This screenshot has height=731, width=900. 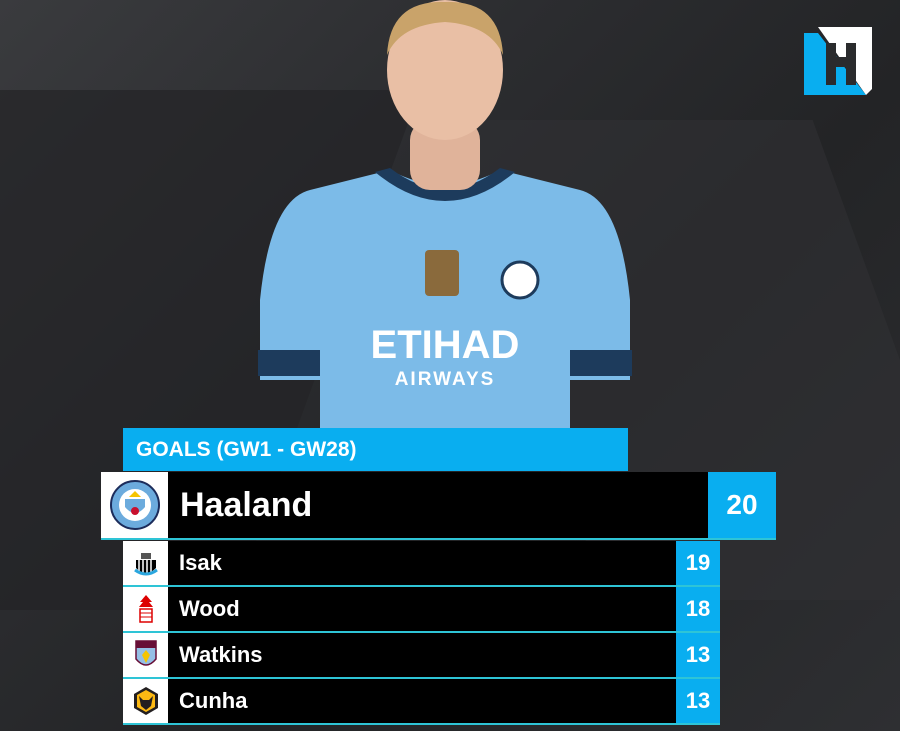 I want to click on player-goals: 19, so click(x=698, y=563).